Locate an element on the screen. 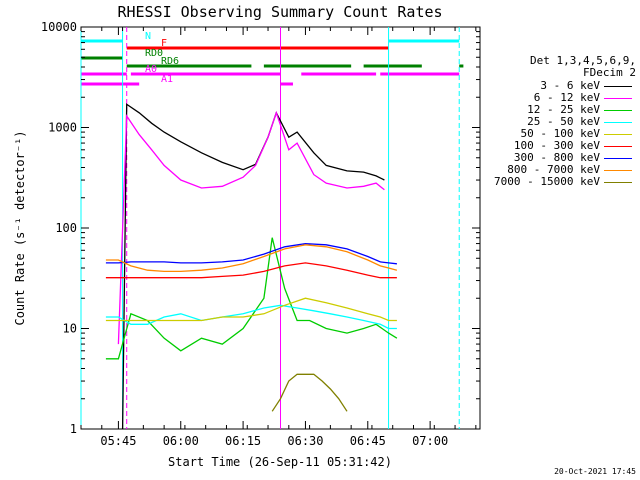 This screenshot has width=640, height=480. legend-entry: 6 - 12 keV is located at coordinates (561, 98).